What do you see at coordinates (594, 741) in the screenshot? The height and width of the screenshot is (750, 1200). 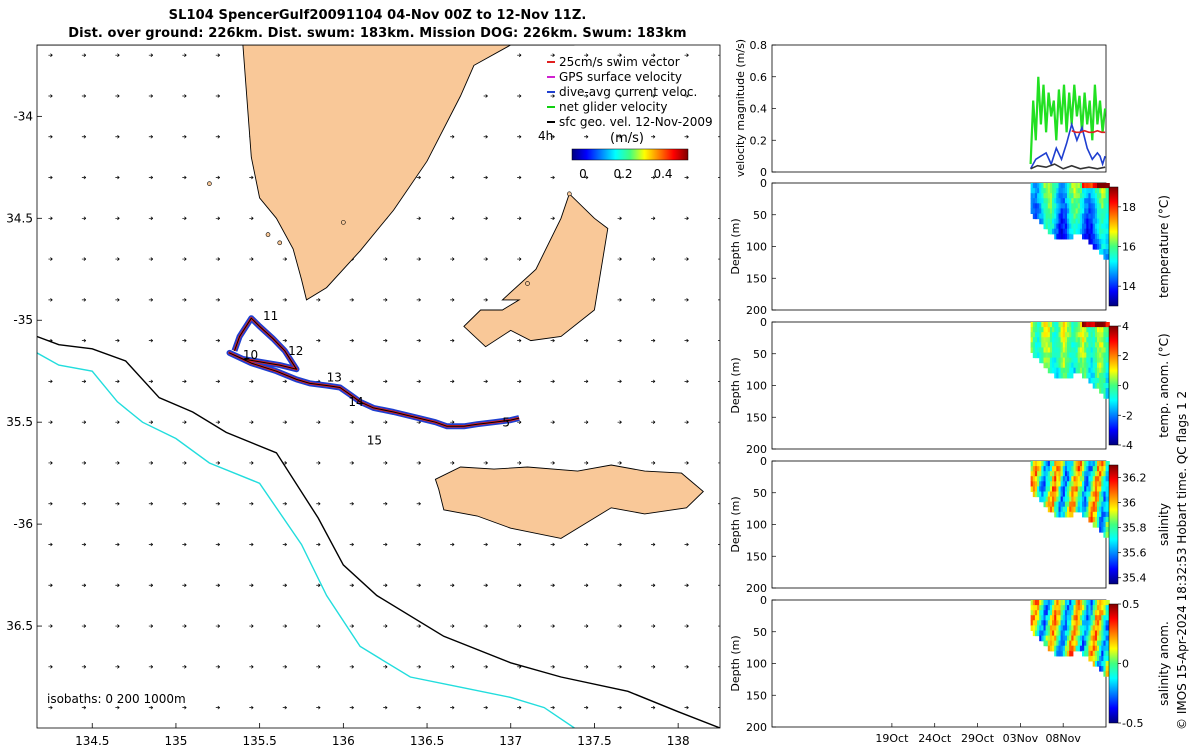 I see `x-tick-label: 137.5` at bounding box center [594, 741].